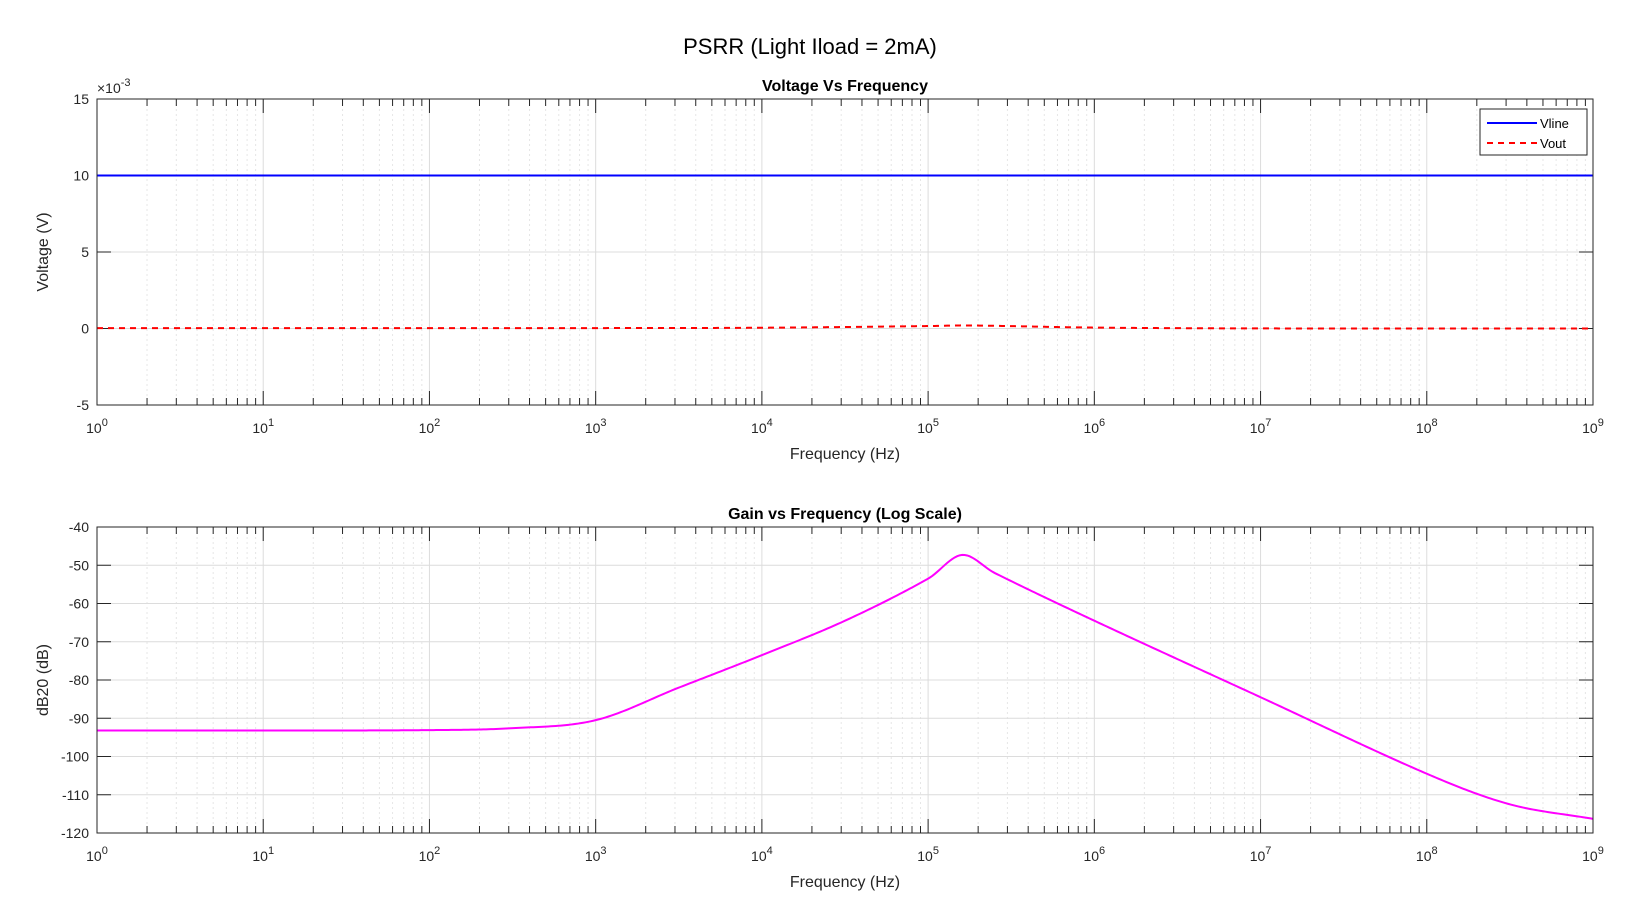 Image resolution: width=1635 pixels, height=909 pixels. I want to click on y-tick-label: -120, so click(75, 833).